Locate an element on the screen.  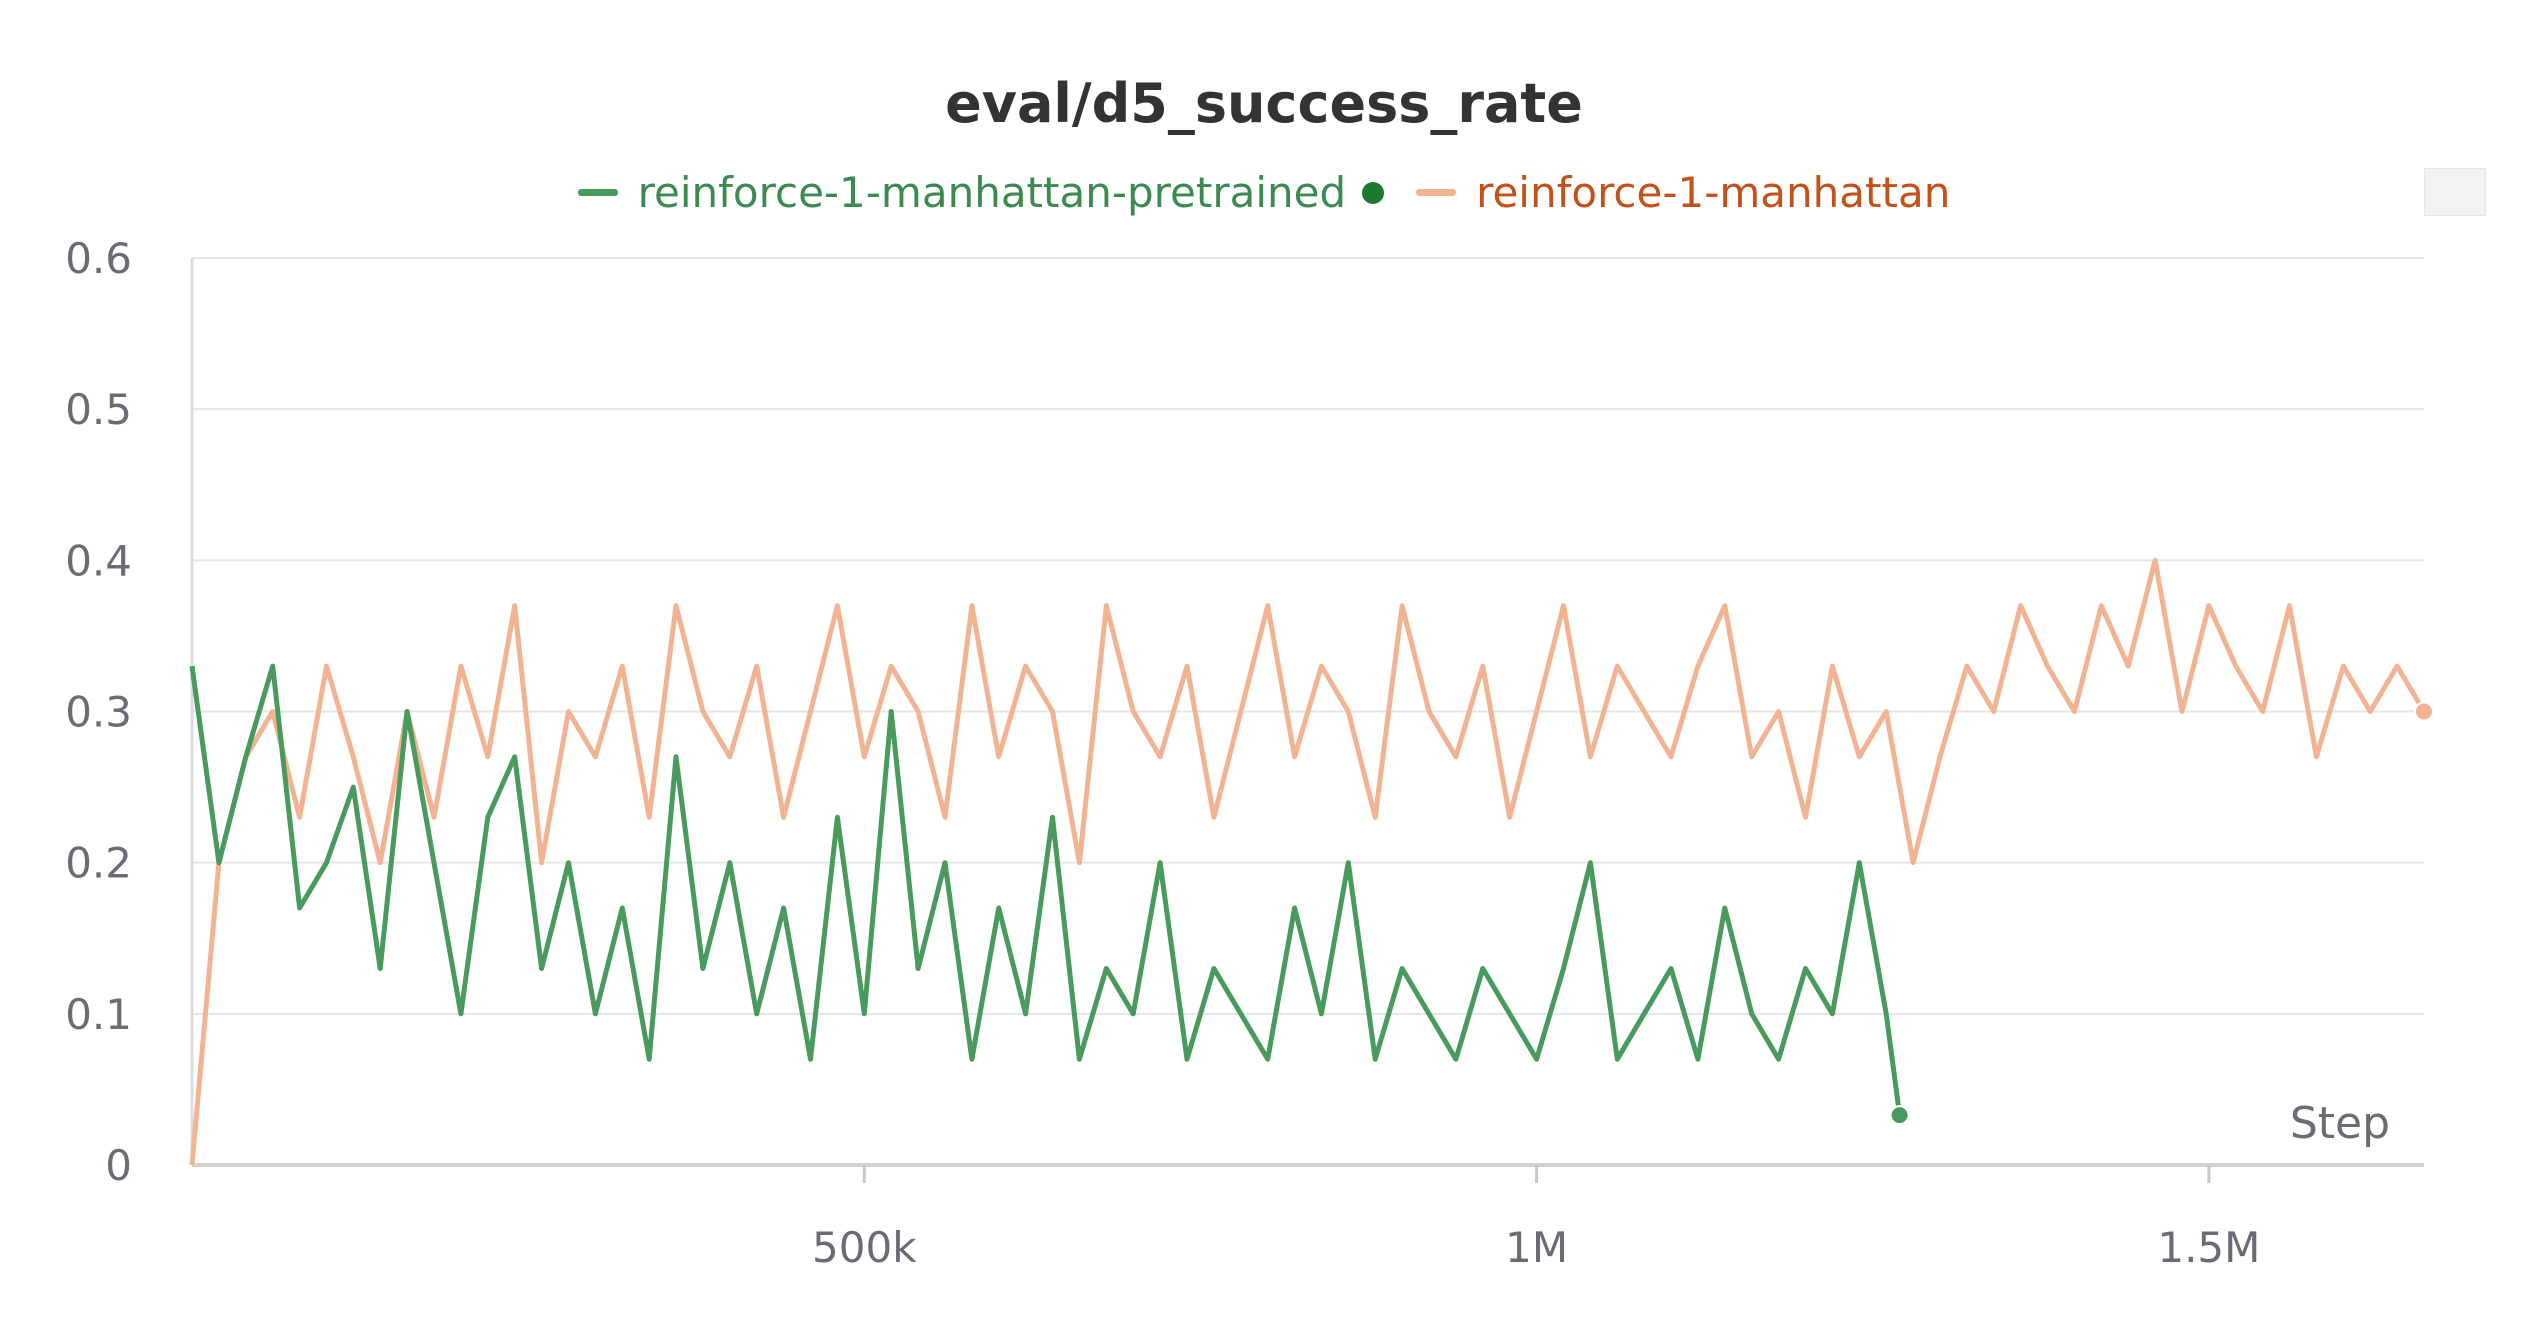
series-end-marker-pretrained is located at coordinates (1899, 1115).